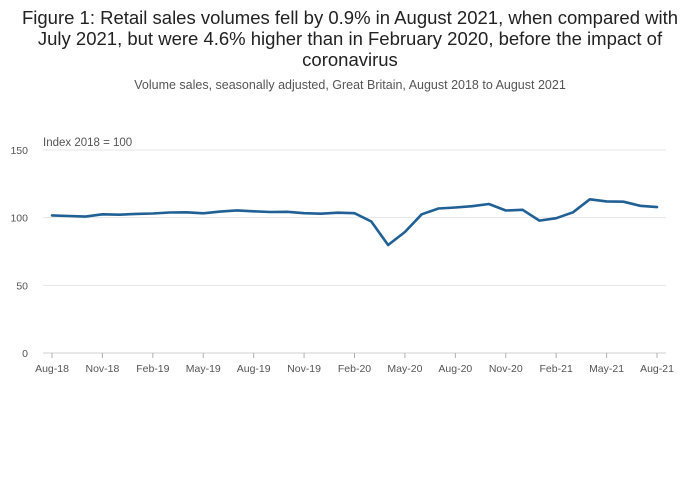 The height and width of the screenshot is (502, 700). I want to click on x-tick-label: Nov-20, so click(506, 369).